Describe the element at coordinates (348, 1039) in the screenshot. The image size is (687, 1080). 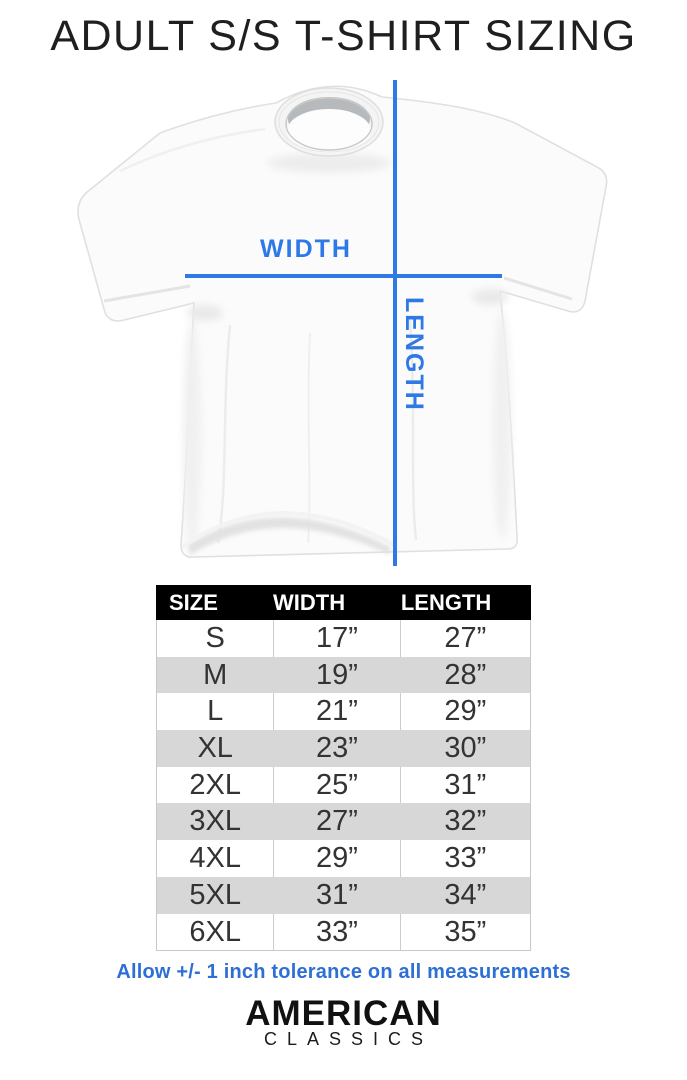
I see `brand-subname: CLASSICS` at that location.